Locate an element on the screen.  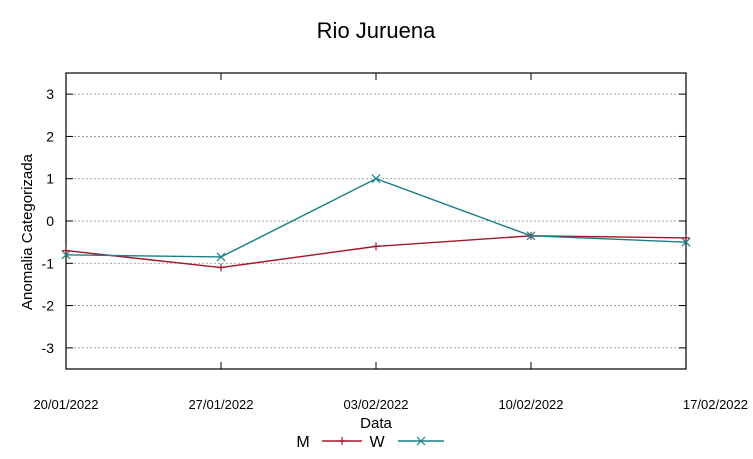
y-tick-label: 3 is located at coordinates (50, 94).